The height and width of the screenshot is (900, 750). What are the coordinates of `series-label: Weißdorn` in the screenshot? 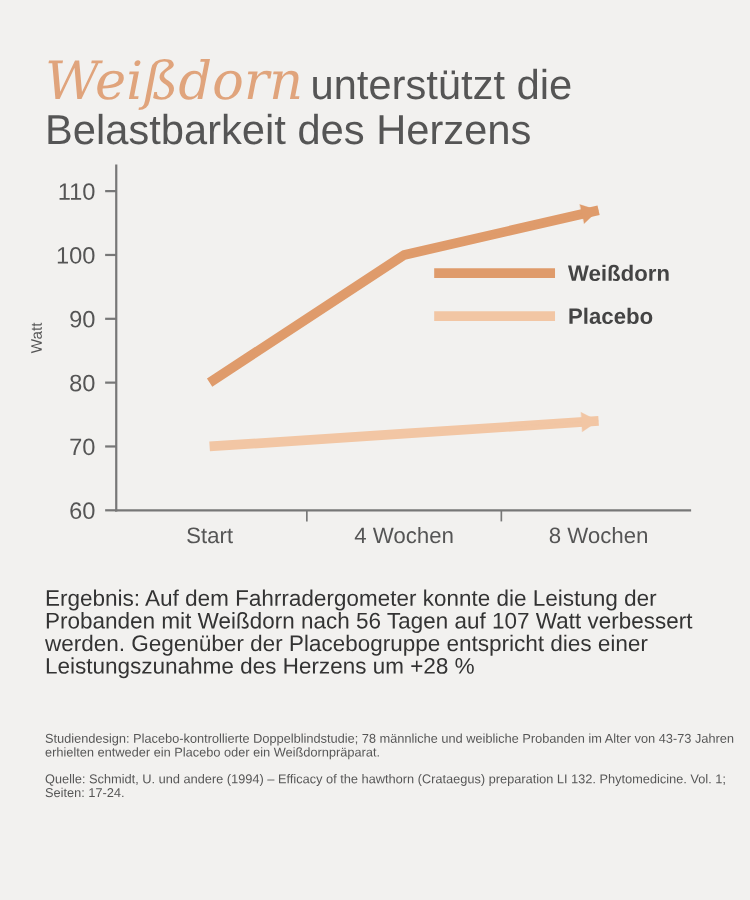 It's located at (618, 273).